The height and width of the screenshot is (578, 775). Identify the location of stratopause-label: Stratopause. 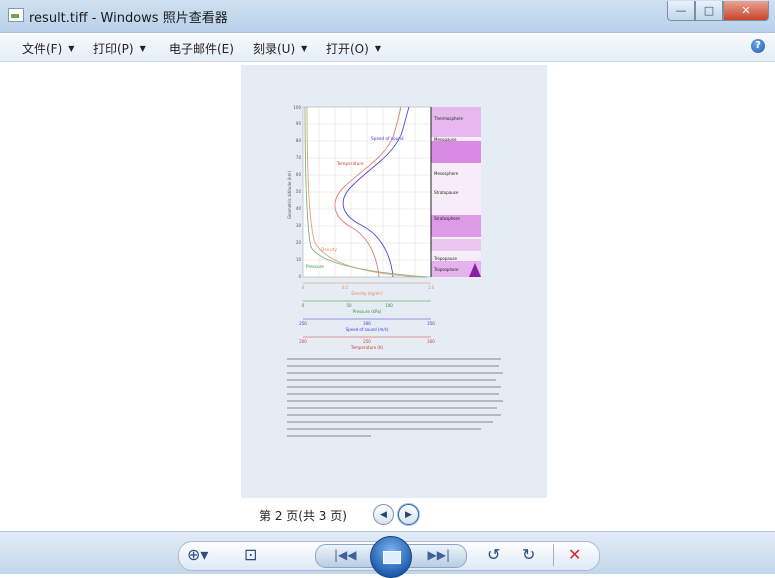
(446, 192).